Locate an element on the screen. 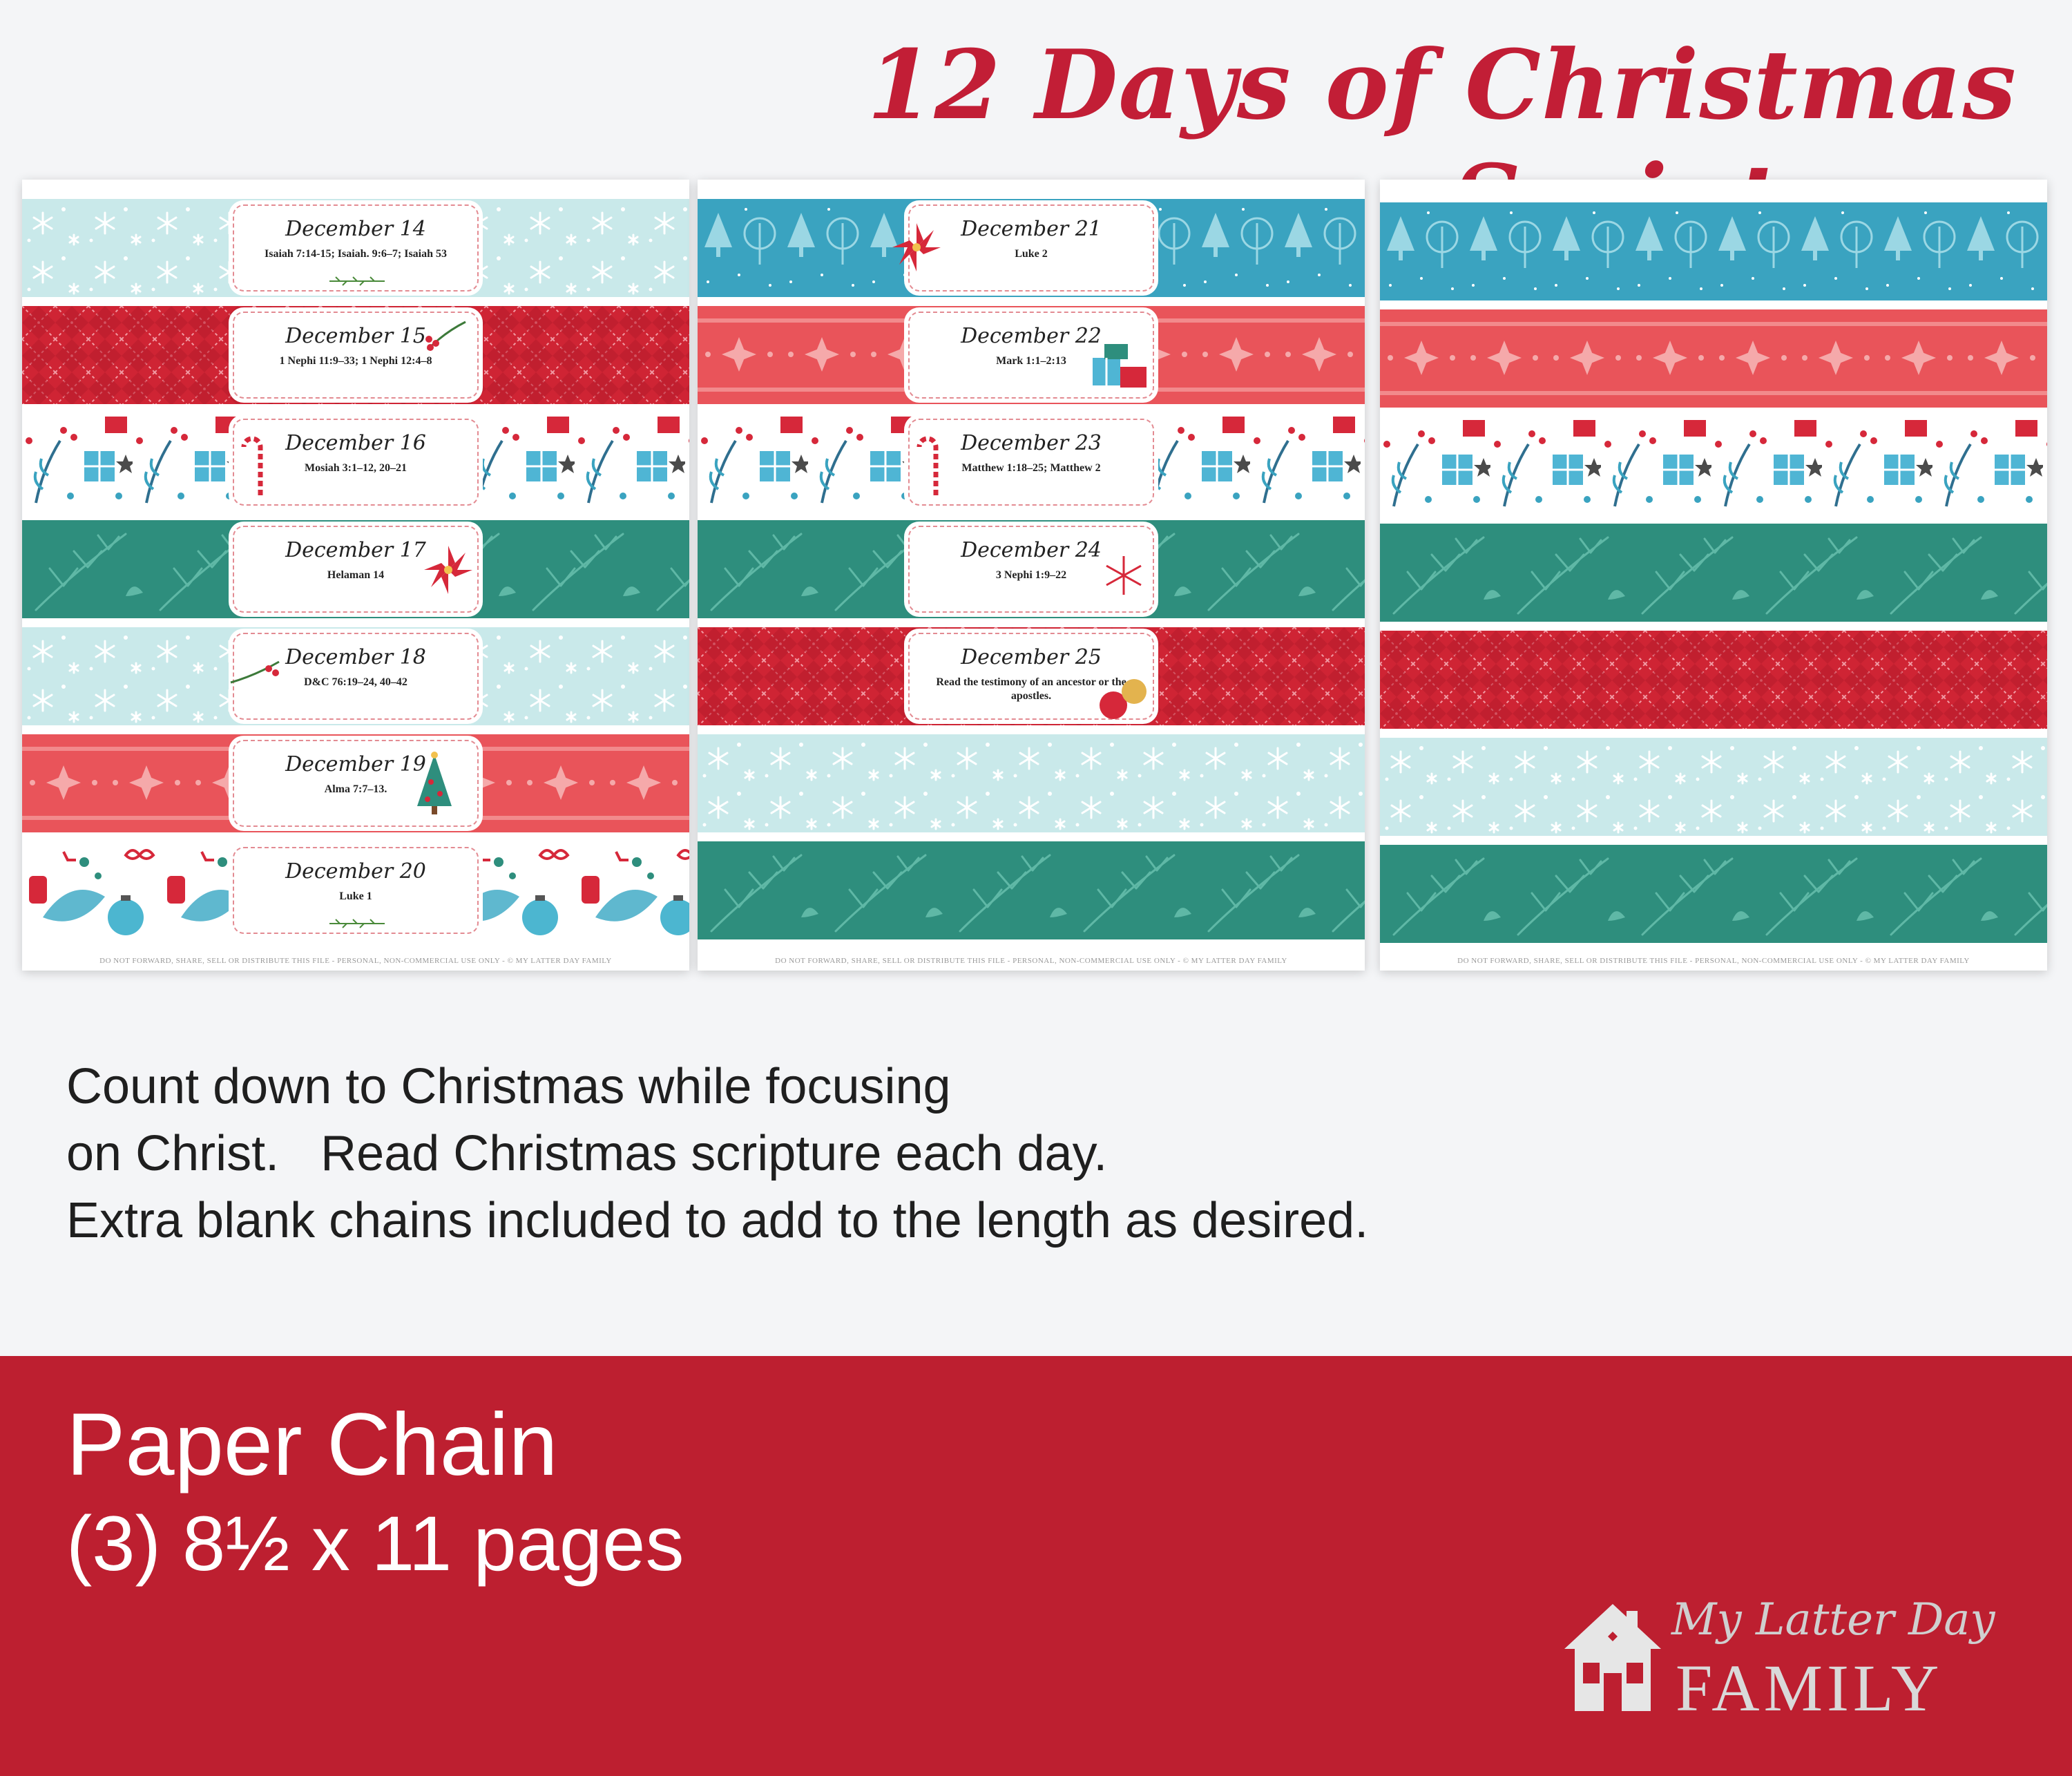 This screenshot has height=1776, width=2072. chain-strip: December 19 Alma 7:7–13. is located at coordinates (355, 783).